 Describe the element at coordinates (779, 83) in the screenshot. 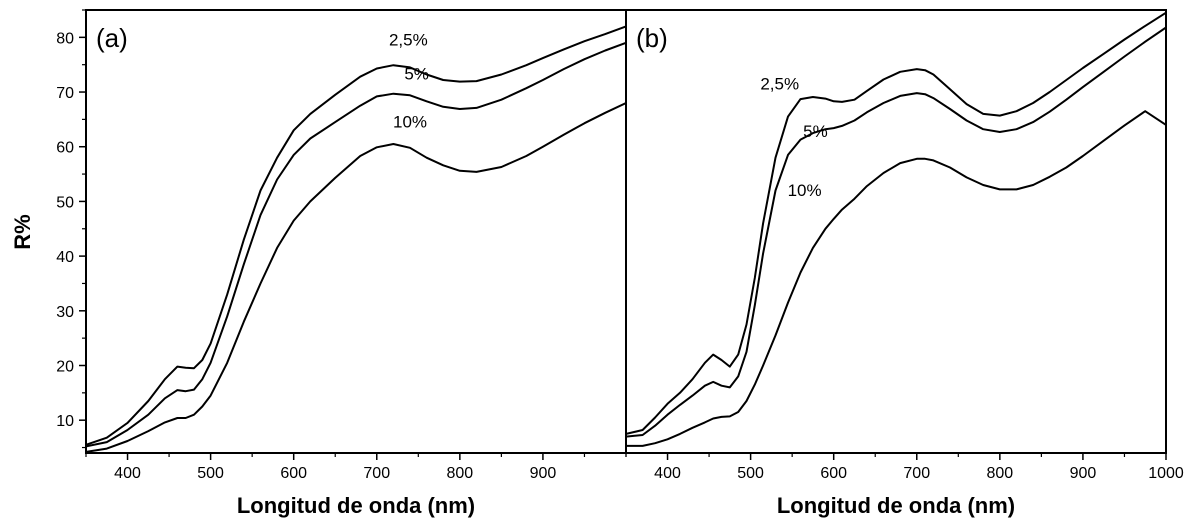

I see `series-label-b-0: 2,5%` at that location.